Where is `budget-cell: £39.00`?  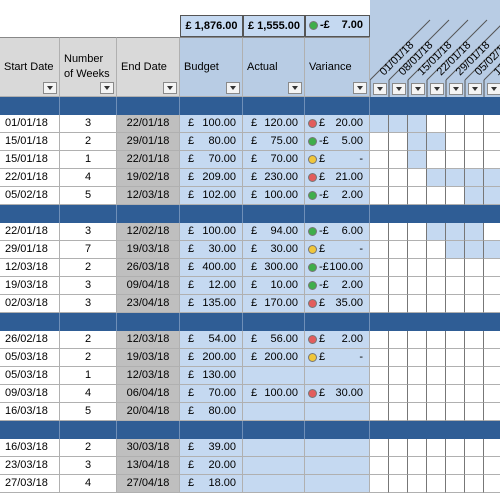
budget-cell: £39.00 is located at coordinates (211, 448).